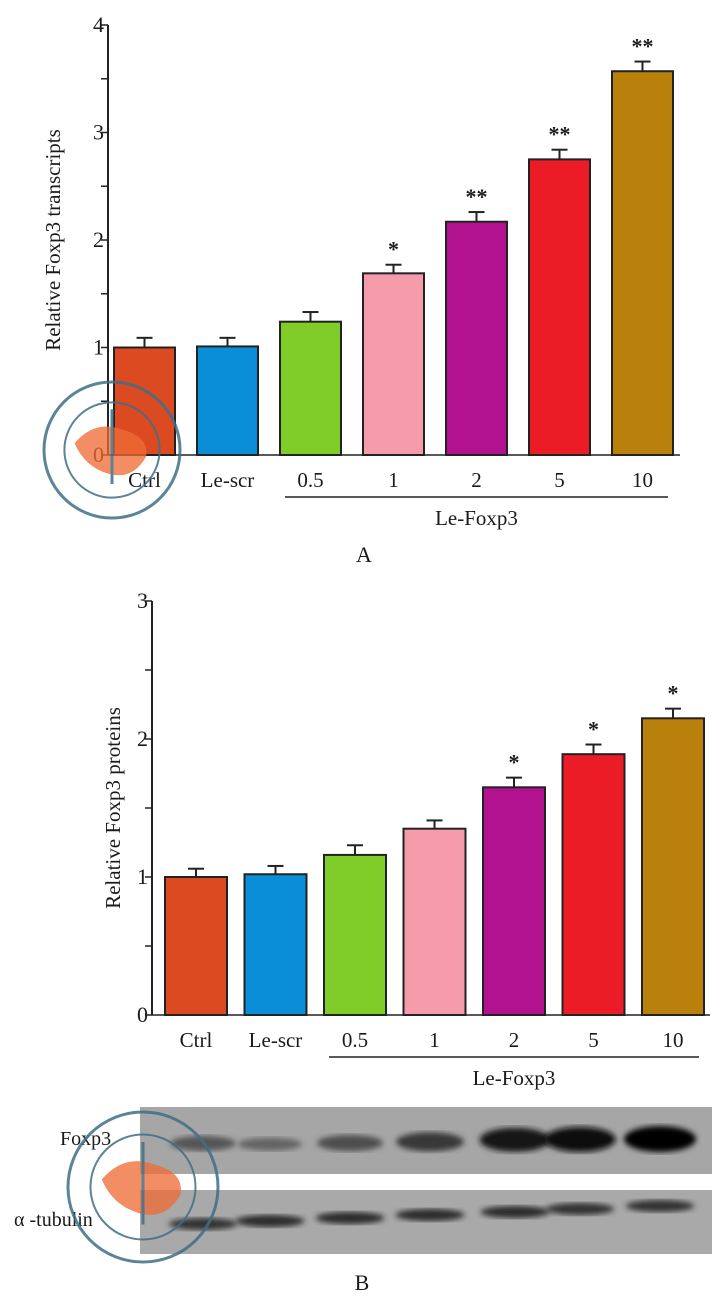 The height and width of the screenshot is (1302, 727). What do you see at coordinates (426, 1222) in the screenshot?
I see `blot-strip-tubulin` at bounding box center [426, 1222].